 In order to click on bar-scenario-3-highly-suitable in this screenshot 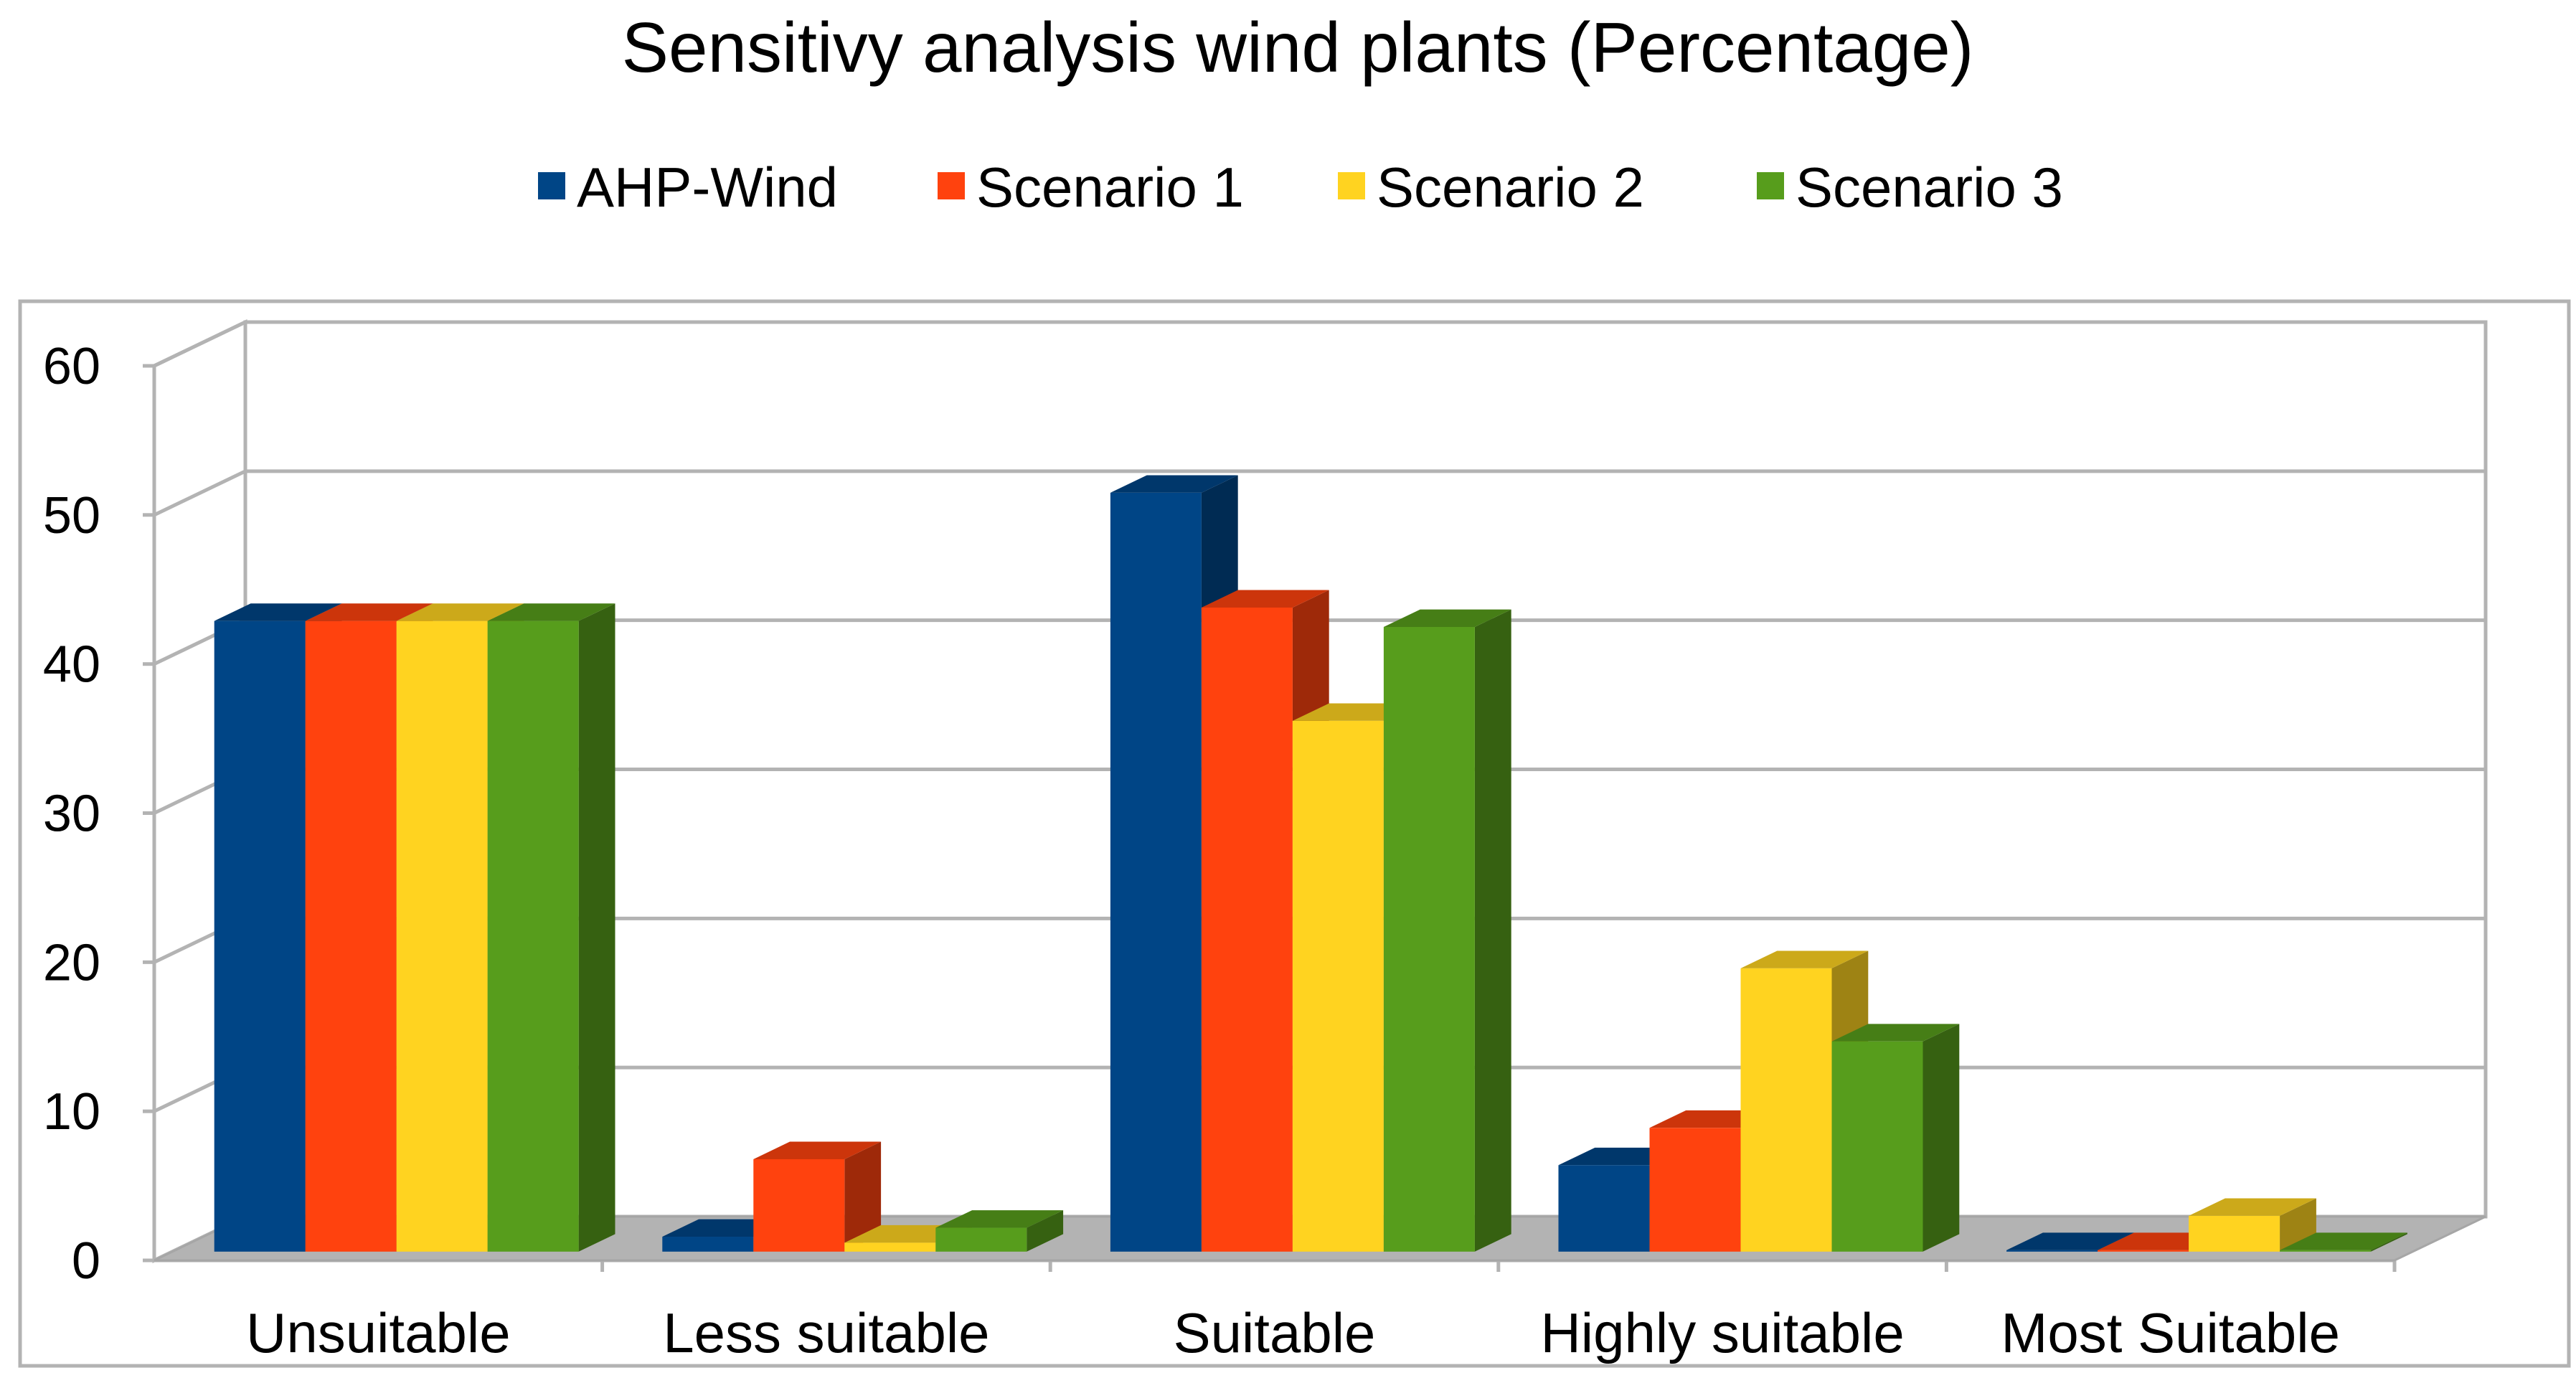, I will do `click(1895, 1138)`.